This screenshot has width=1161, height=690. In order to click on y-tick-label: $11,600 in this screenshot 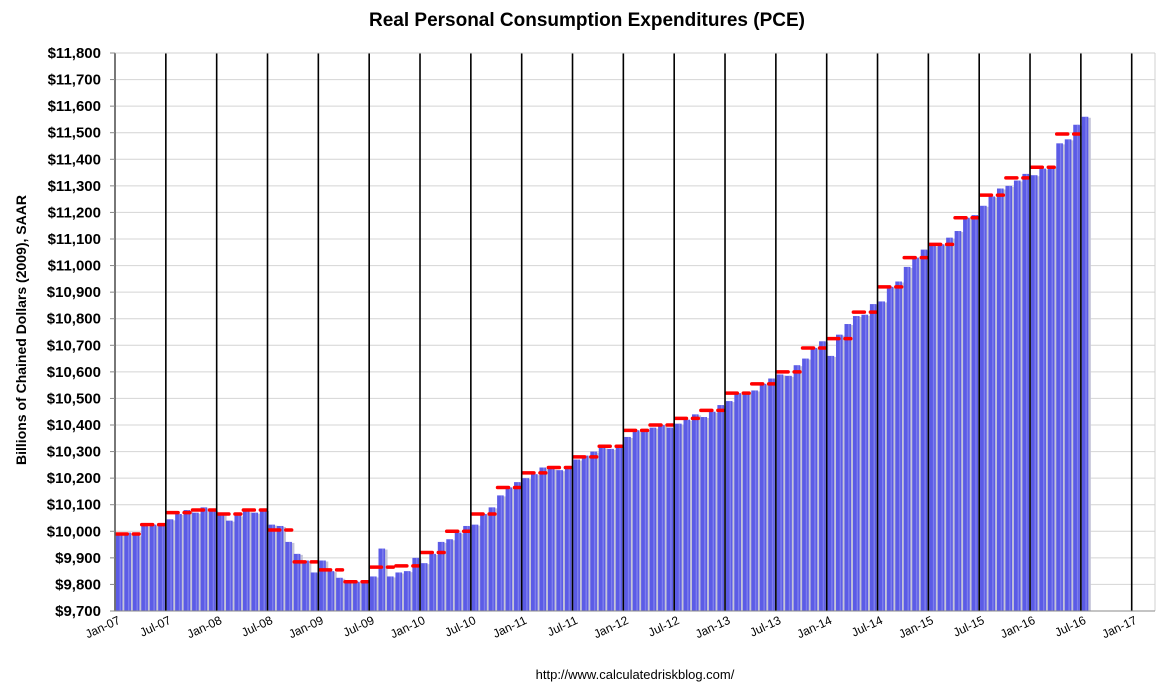, I will do `click(74, 106)`.